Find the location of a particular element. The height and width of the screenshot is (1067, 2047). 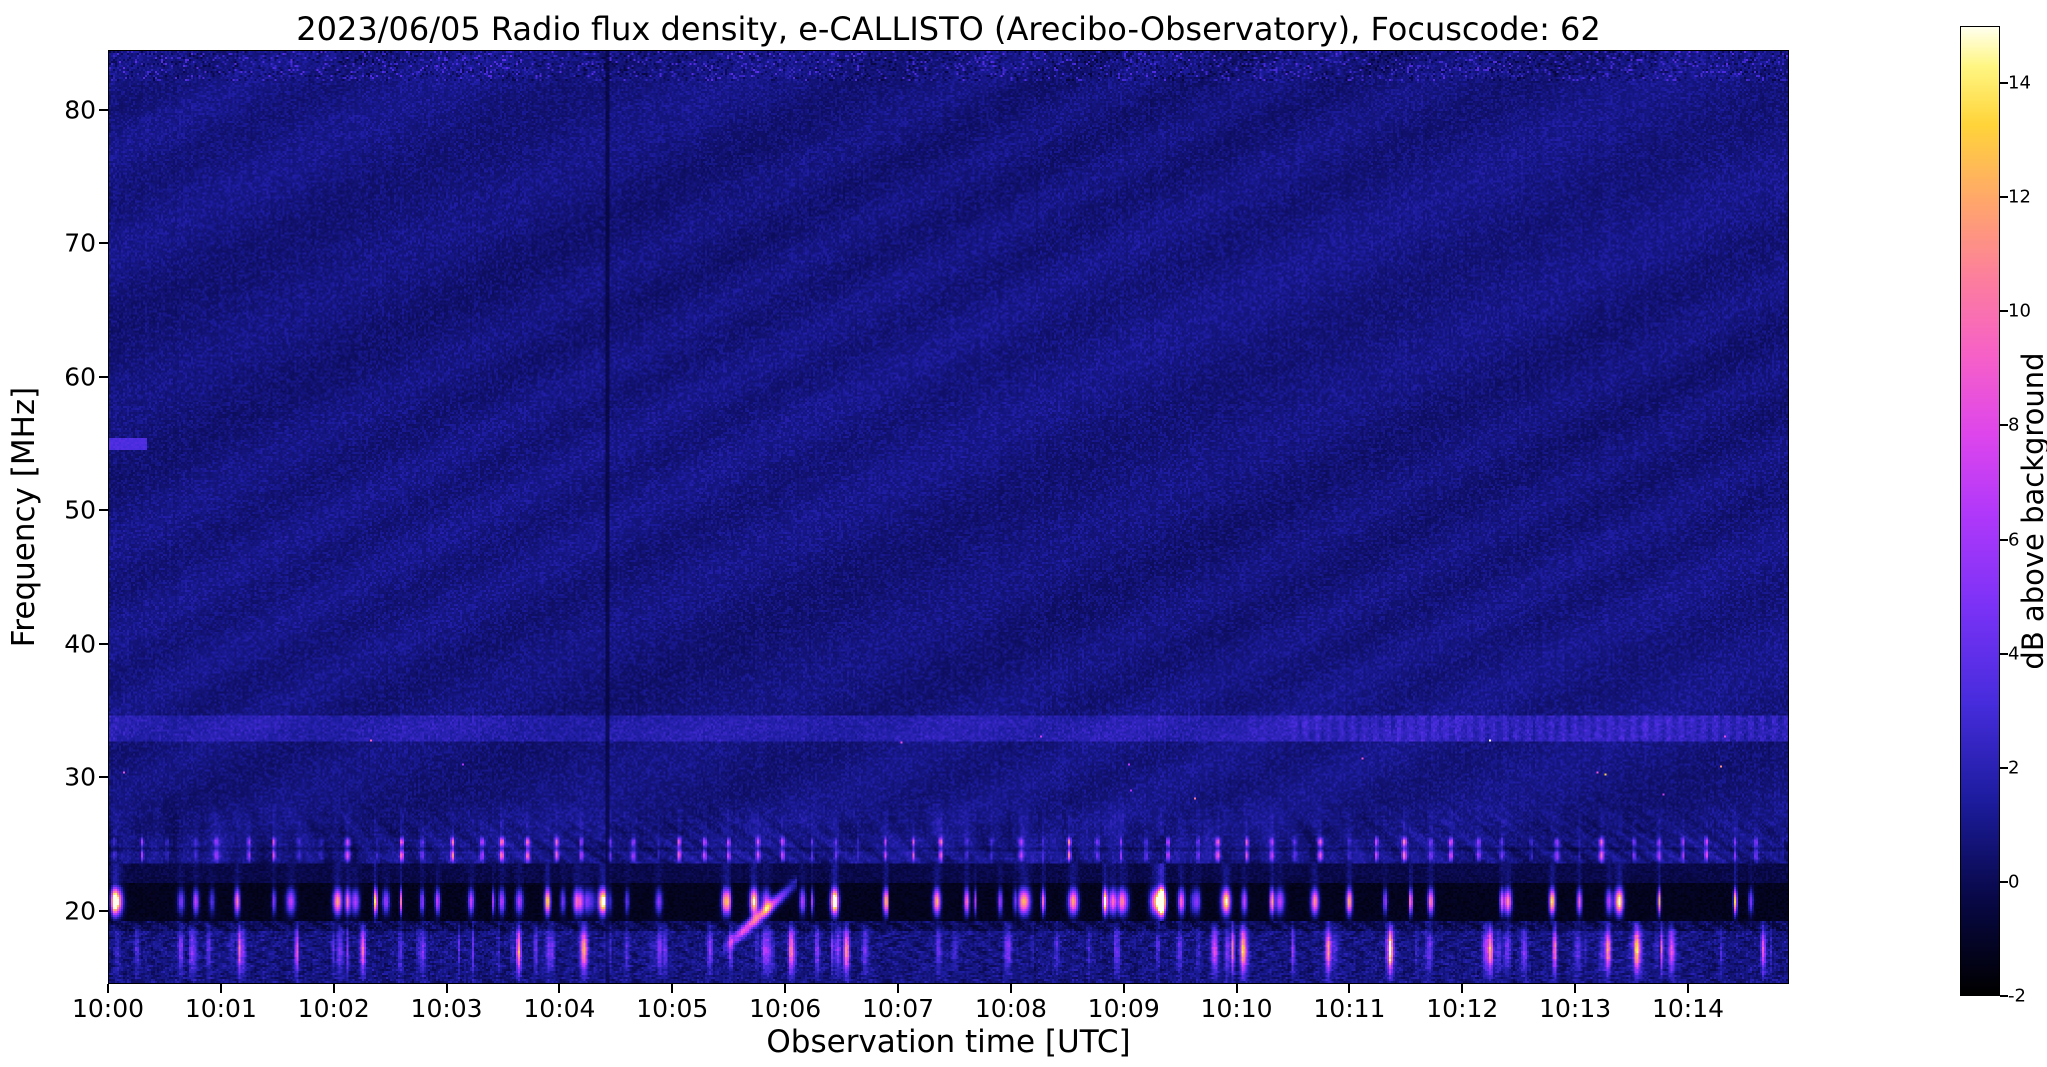

x-tick-label: 10:07 is located at coordinates (898, 1008).